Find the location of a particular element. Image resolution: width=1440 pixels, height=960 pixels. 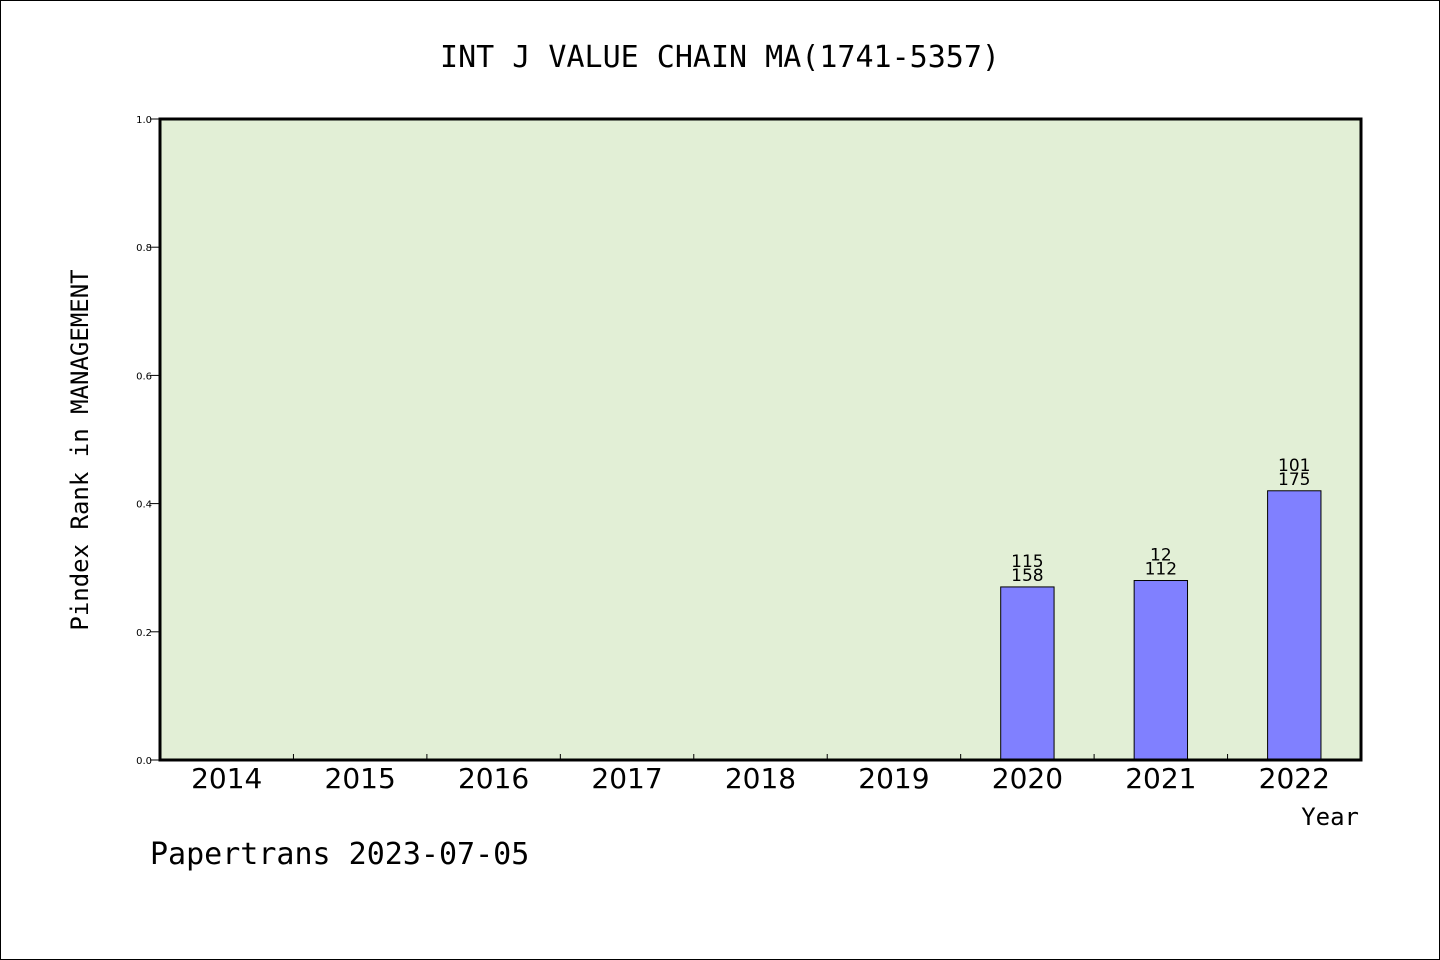

bar-2020 is located at coordinates (1027, 673).